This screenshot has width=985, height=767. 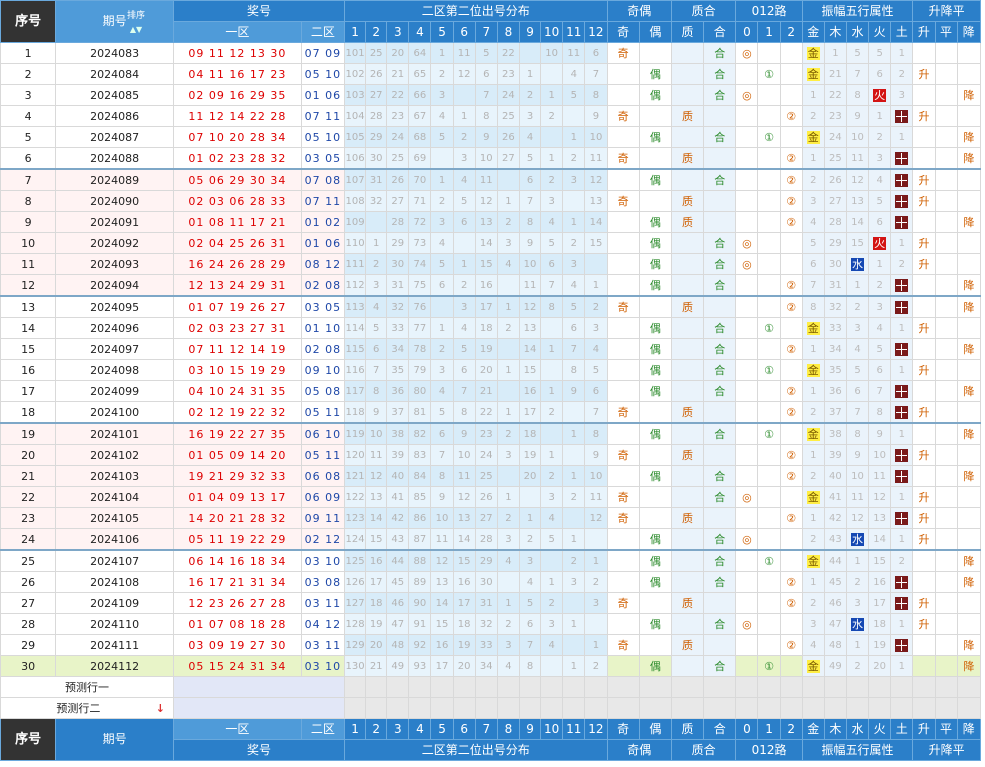 I want to click on row-period: 2024100, so click(x=114, y=412).